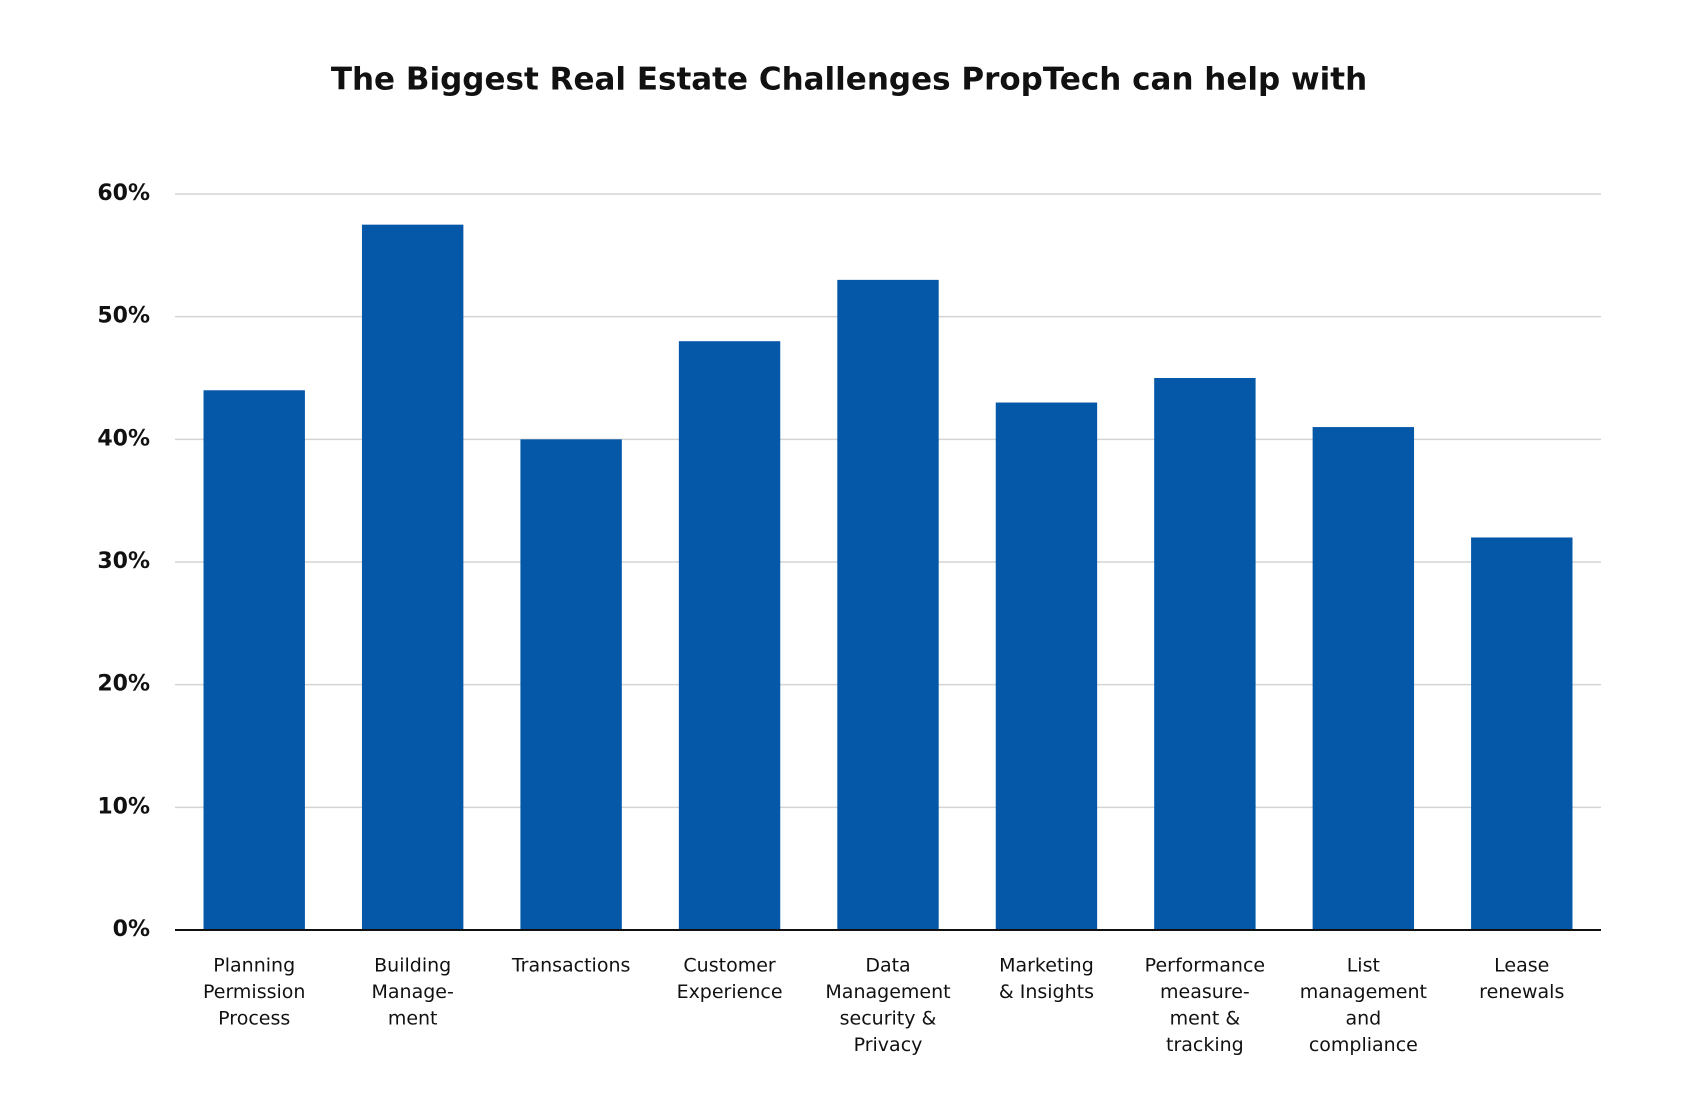 The image size is (1690, 1116). Describe the element at coordinates (1205, 966) in the screenshot. I see `x-tick-label: Performance` at that location.